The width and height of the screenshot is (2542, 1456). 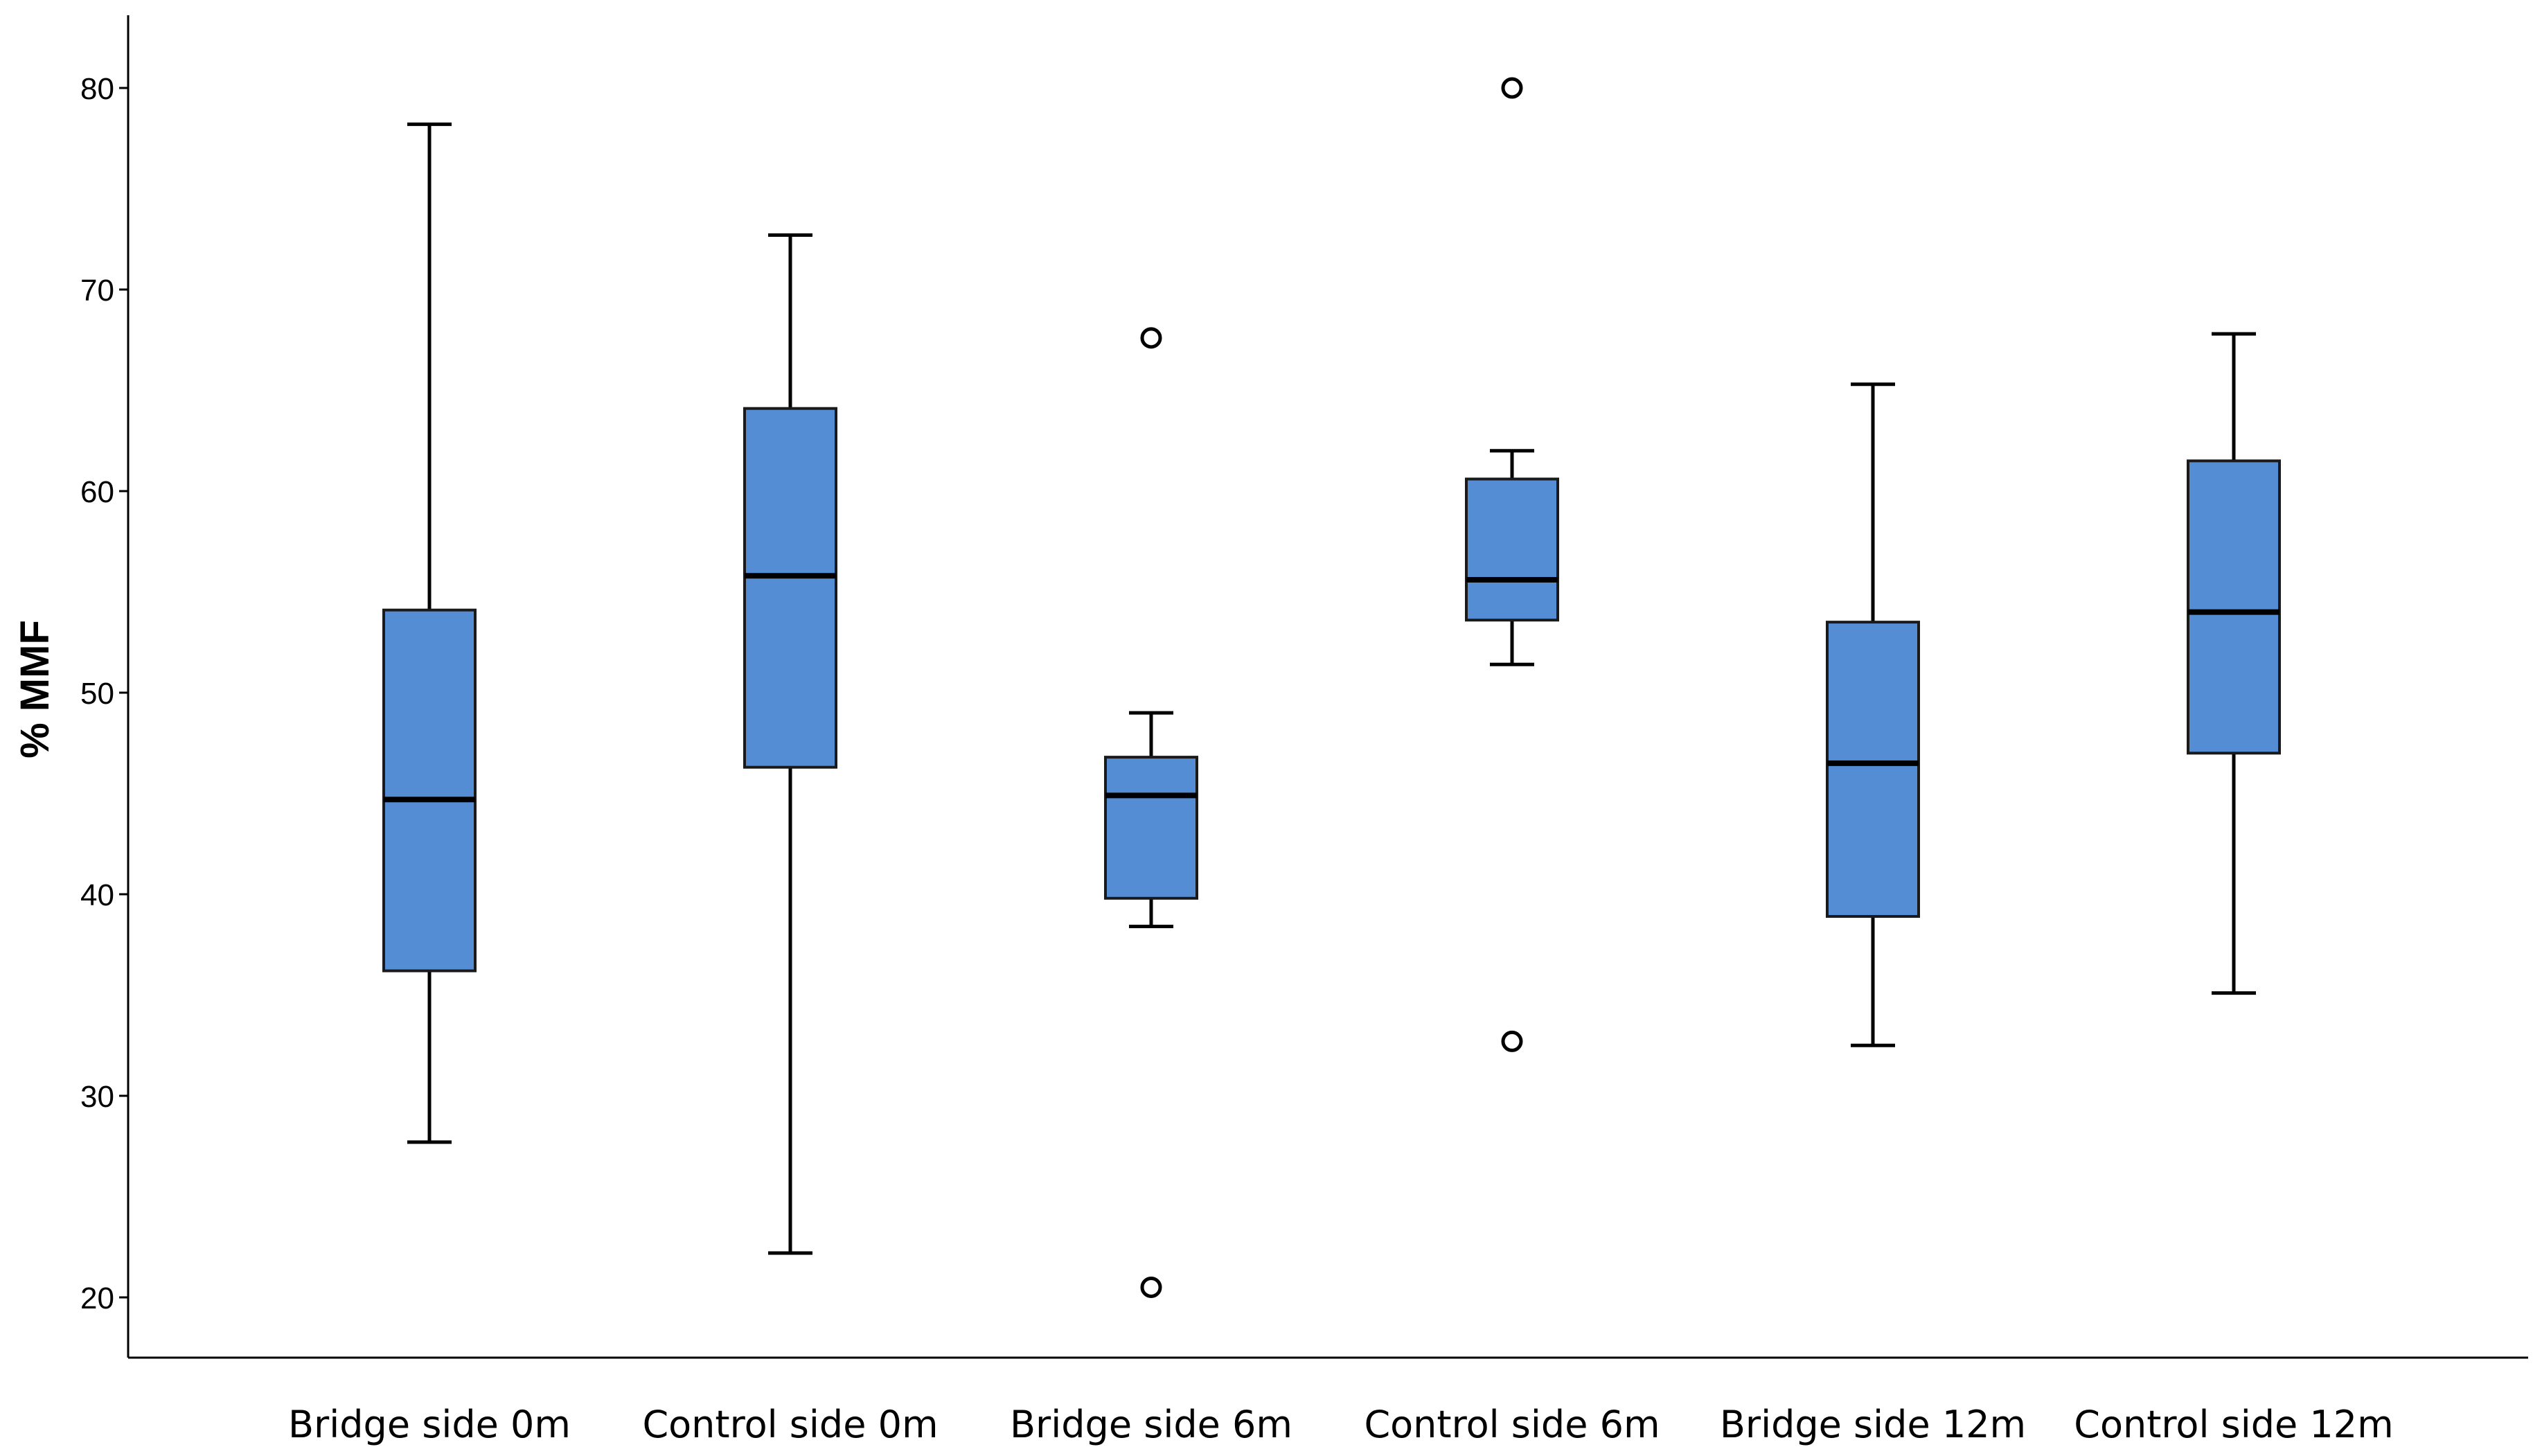 What do you see at coordinates (790, 1424) in the screenshot?
I see `x-category-label: Control side 0m` at bounding box center [790, 1424].